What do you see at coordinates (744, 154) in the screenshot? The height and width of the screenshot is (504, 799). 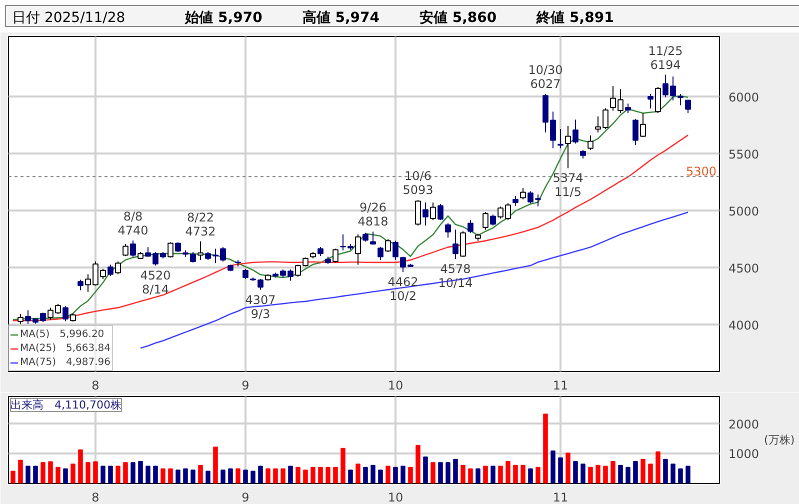 I see `y-tick-label: 5500` at bounding box center [744, 154].